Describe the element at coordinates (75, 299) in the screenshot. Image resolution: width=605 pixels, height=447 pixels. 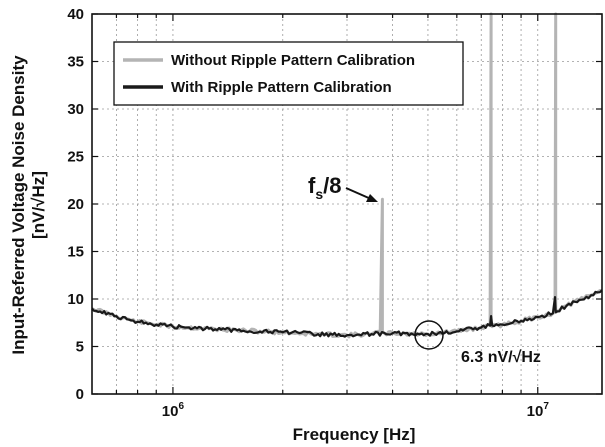
I see `y-tick-label: 10` at that location.